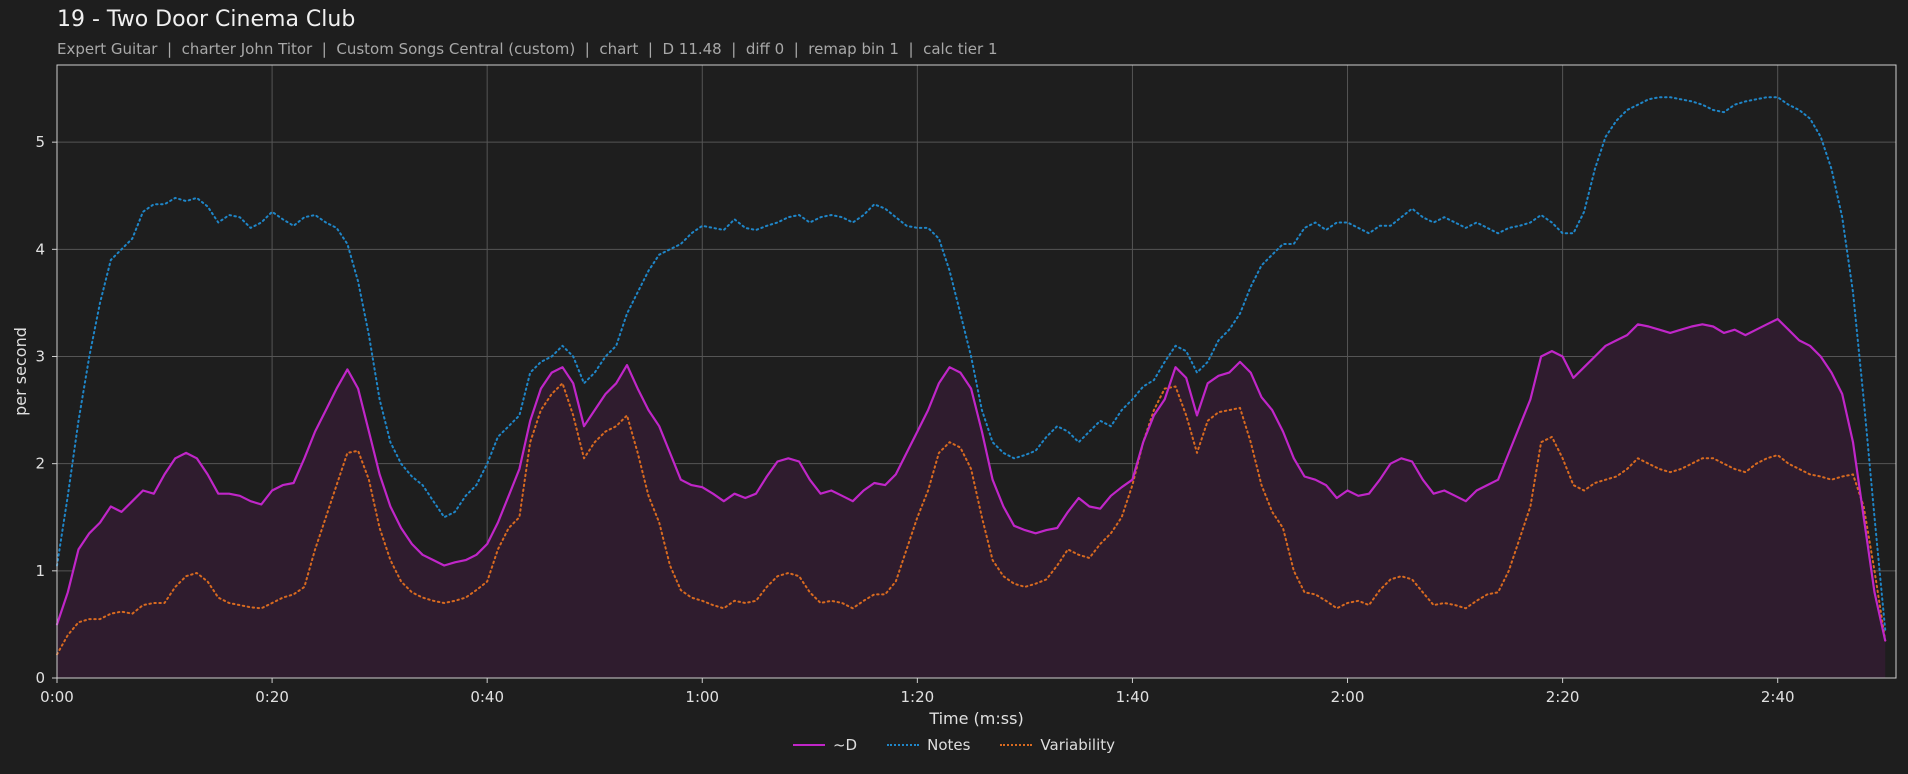 This screenshot has height=774, width=1908. What do you see at coordinates (57, 697) in the screenshot?
I see `x-tick-label: 0:00` at bounding box center [57, 697].